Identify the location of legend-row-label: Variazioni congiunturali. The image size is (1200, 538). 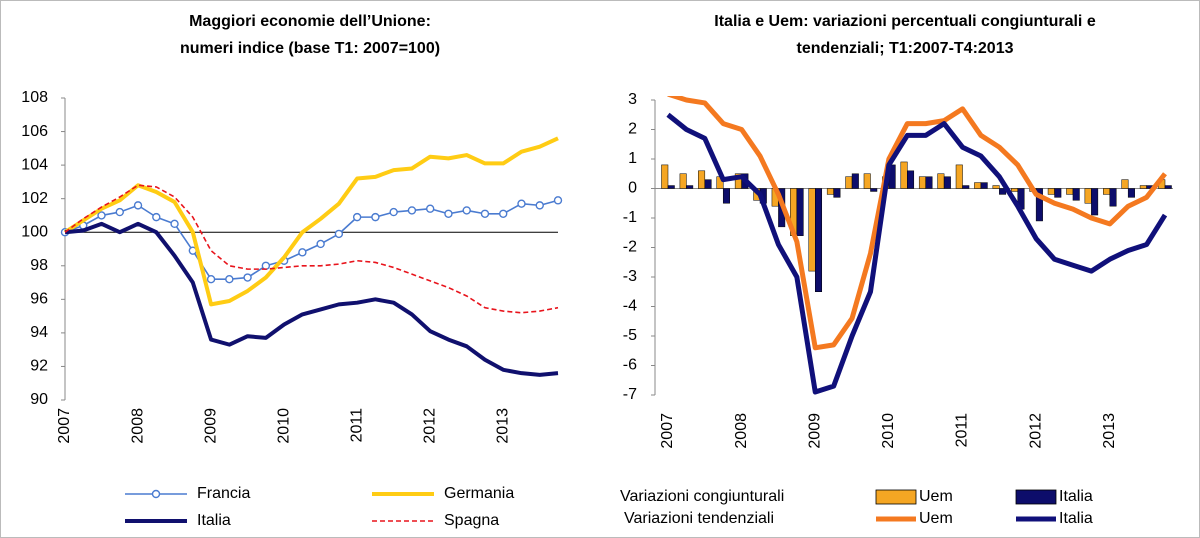
(702, 496).